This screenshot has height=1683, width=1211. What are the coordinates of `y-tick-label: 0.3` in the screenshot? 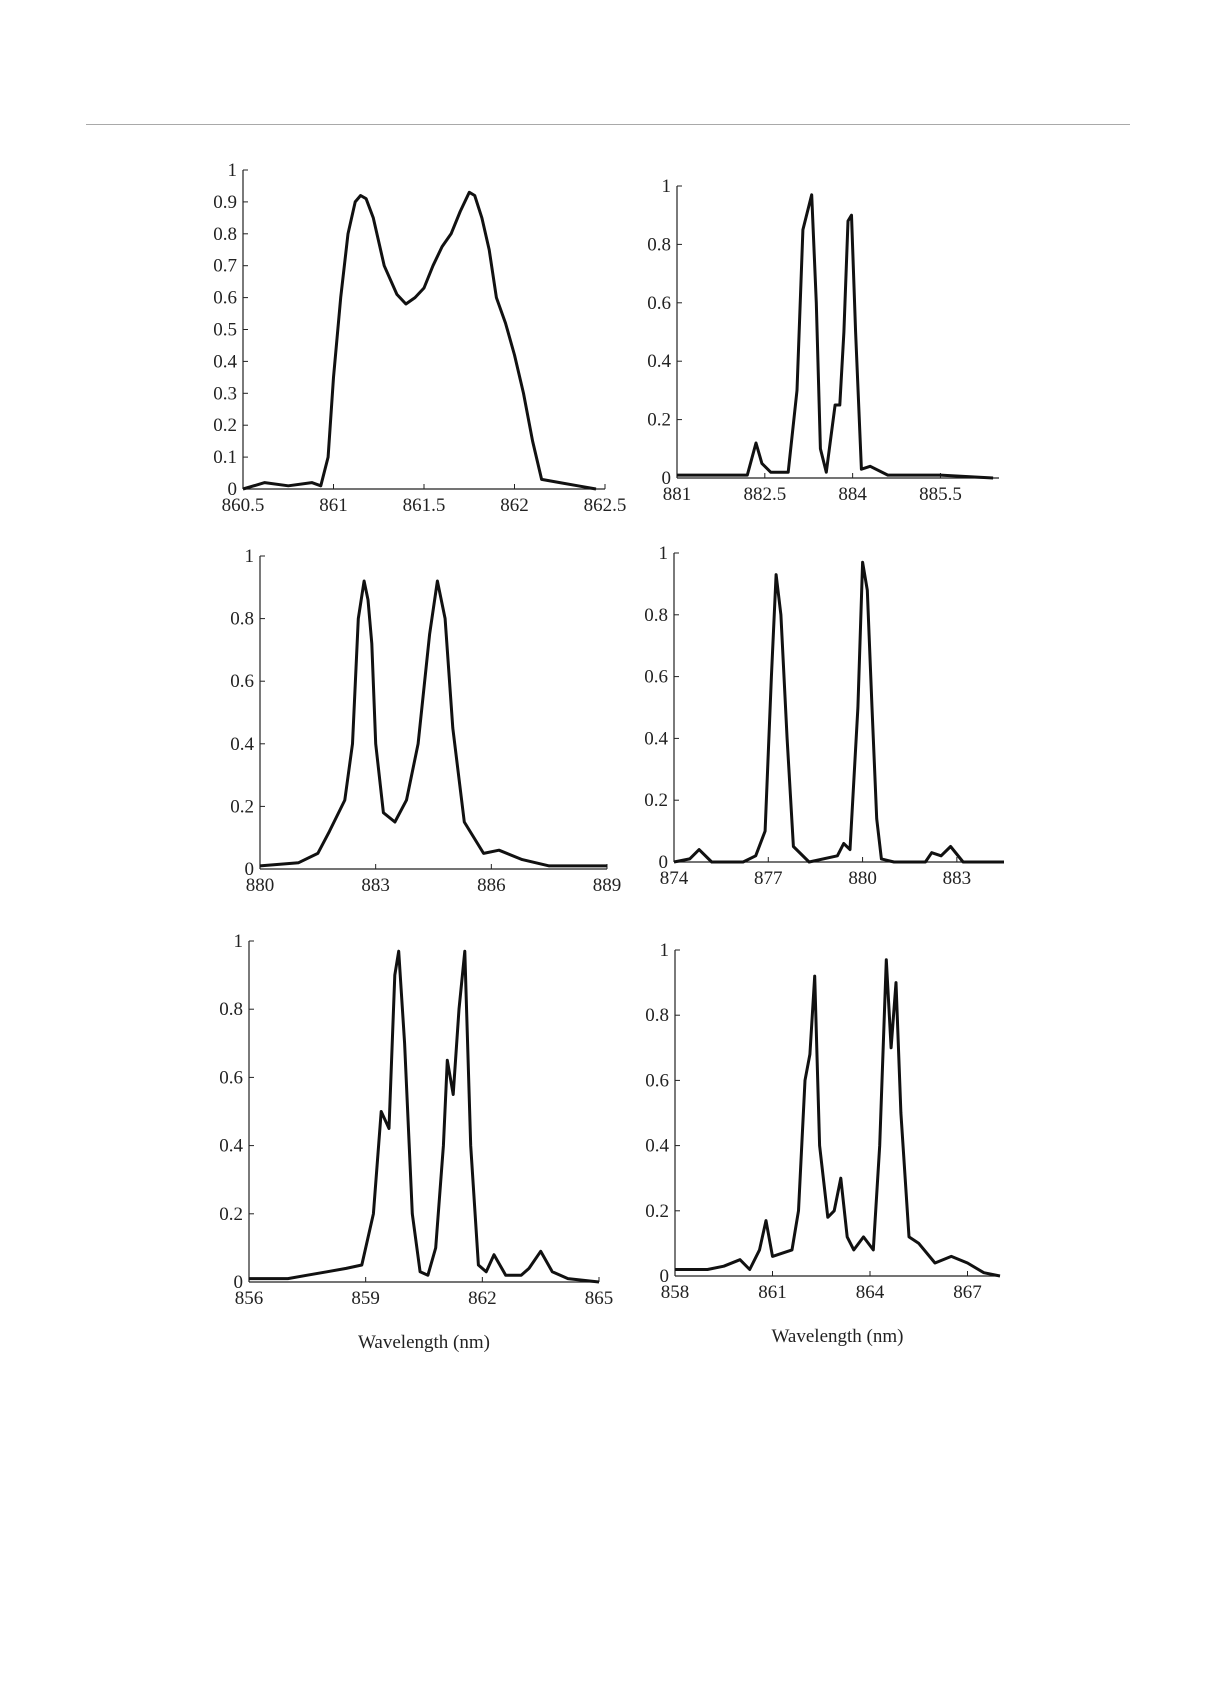 It's located at (225, 393).